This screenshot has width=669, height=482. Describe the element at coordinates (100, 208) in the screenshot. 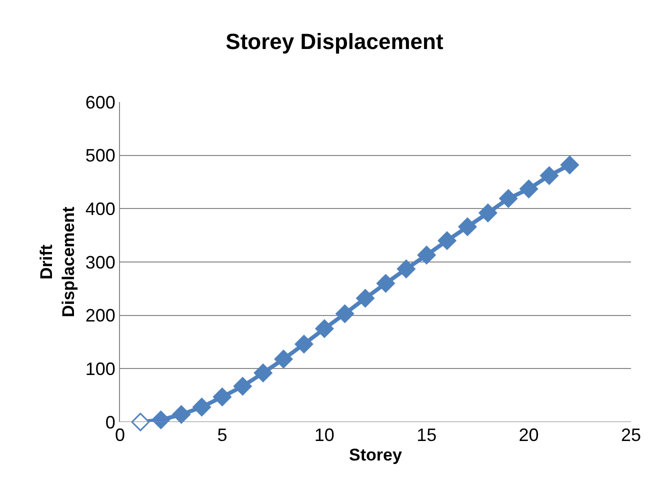

I see `y-tick-label: 400` at that location.